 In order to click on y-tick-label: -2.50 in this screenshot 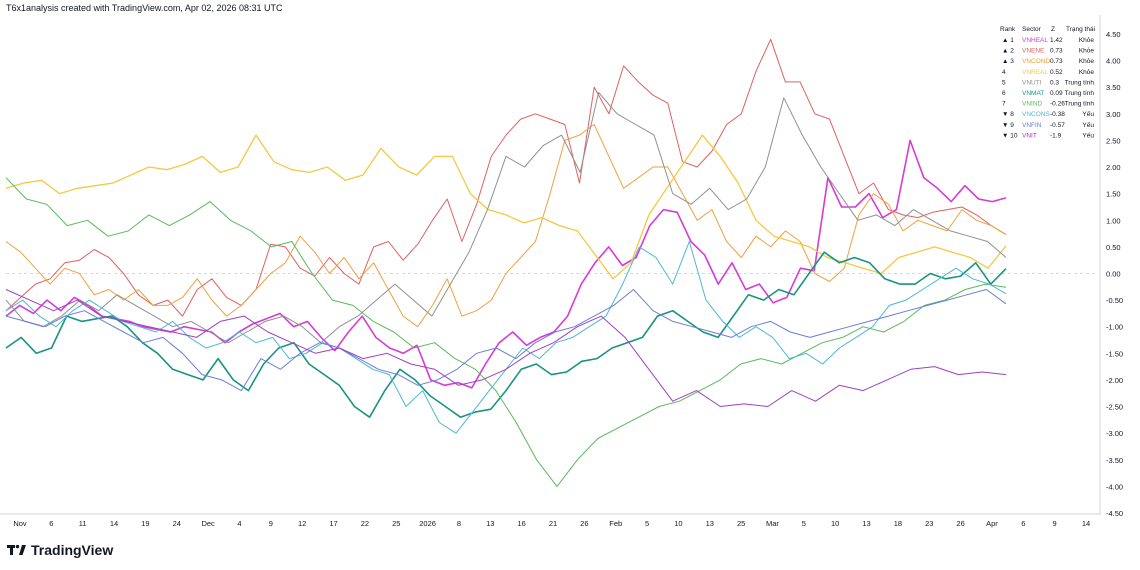, I will do `click(1114, 407)`.